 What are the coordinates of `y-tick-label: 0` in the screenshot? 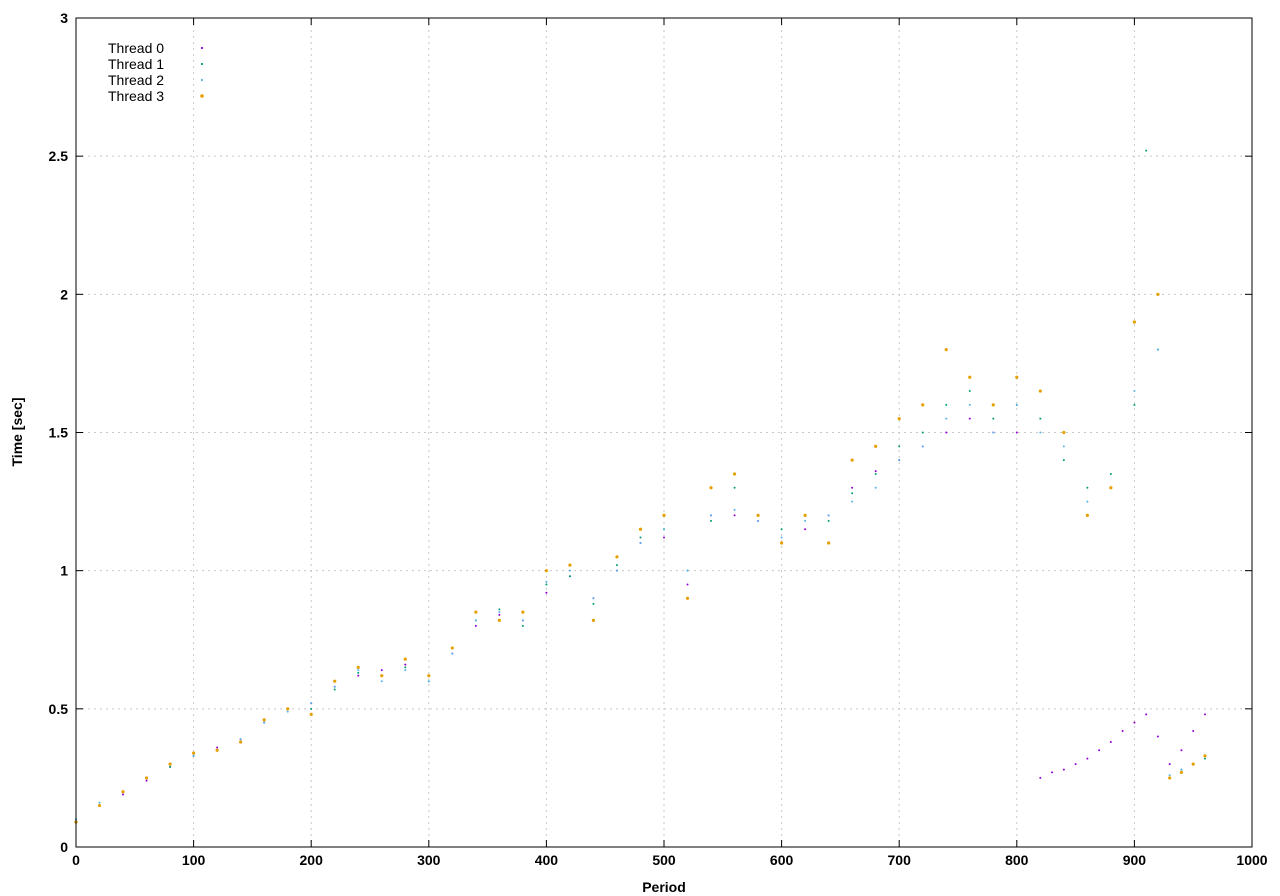 It's located at (64, 847).